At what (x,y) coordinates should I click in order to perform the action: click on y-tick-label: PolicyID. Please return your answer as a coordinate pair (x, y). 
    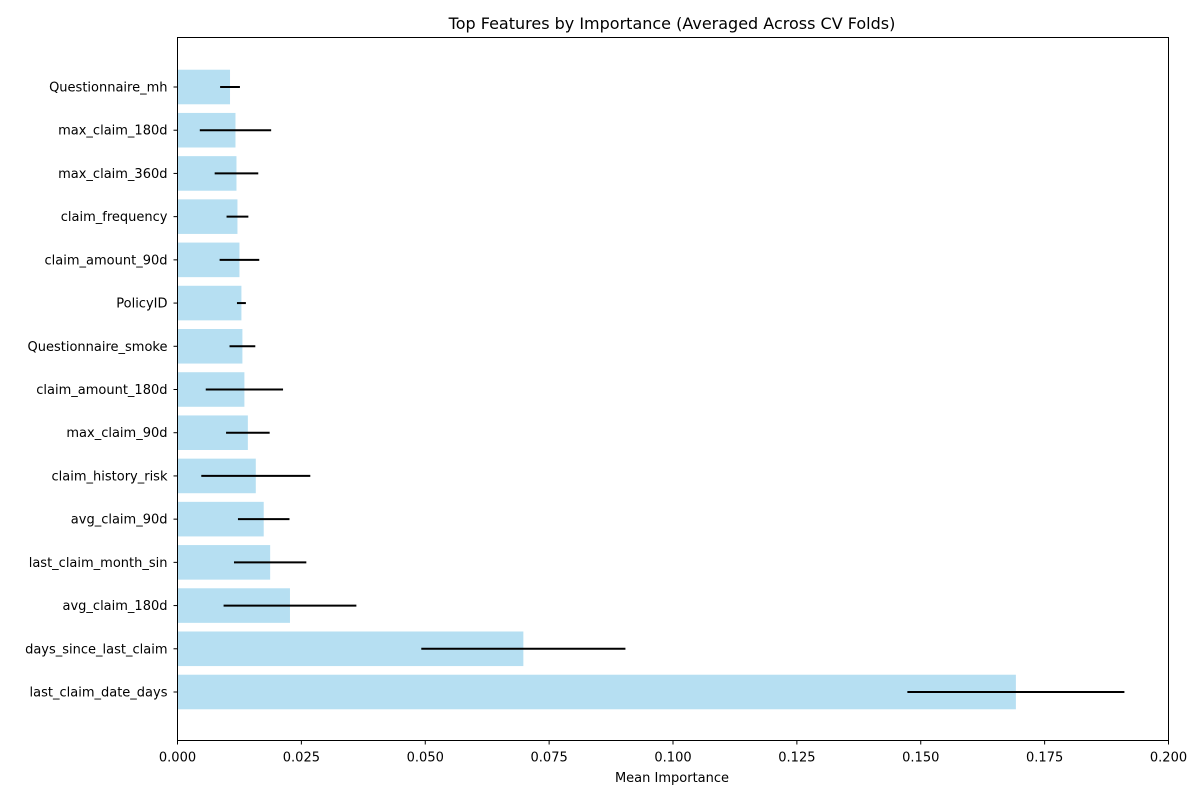
    Looking at the image, I should click on (141, 304).